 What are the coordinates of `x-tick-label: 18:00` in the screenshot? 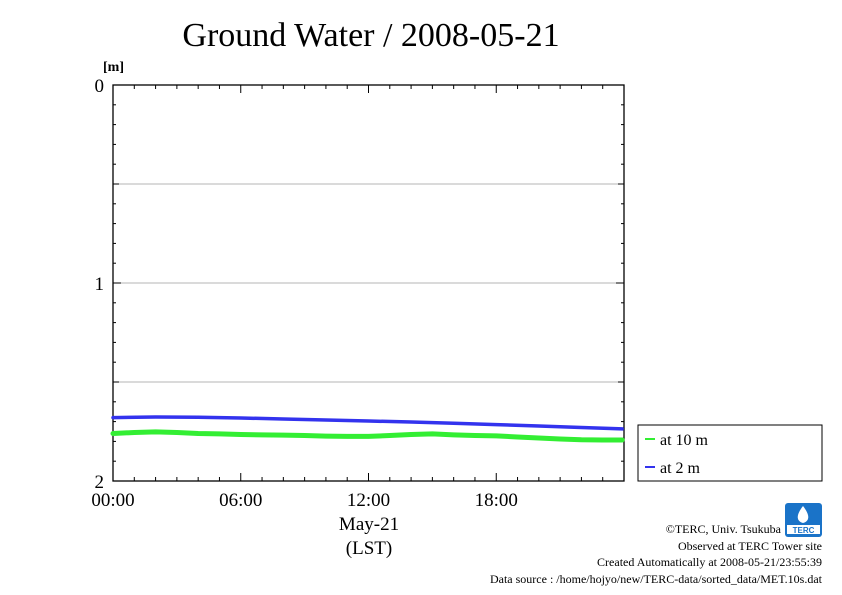 It's located at (496, 500).